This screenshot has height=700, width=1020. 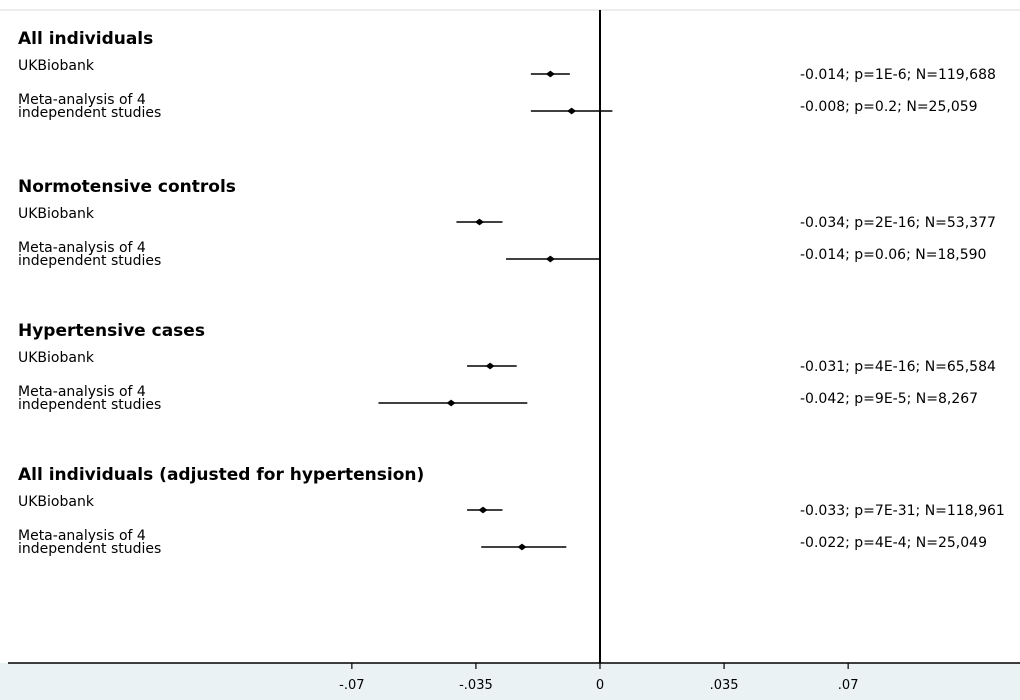 I want to click on result-label: -0.022; p=4E-4; N=25,049, so click(x=893, y=543).